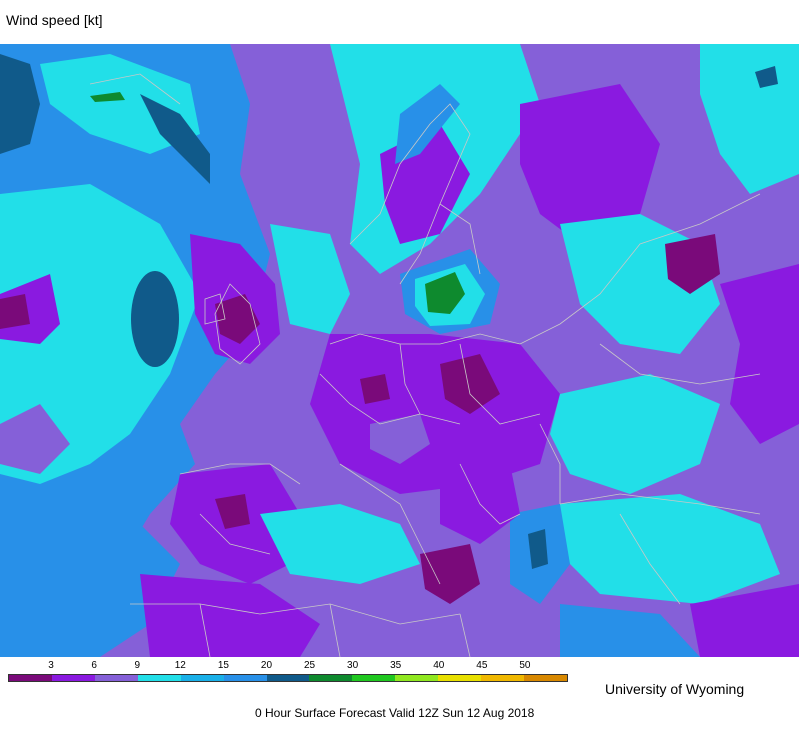 The width and height of the screenshot is (800, 740). What do you see at coordinates (54, 20) in the screenshot?
I see `map-title: Wind speed [kt]` at bounding box center [54, 20].